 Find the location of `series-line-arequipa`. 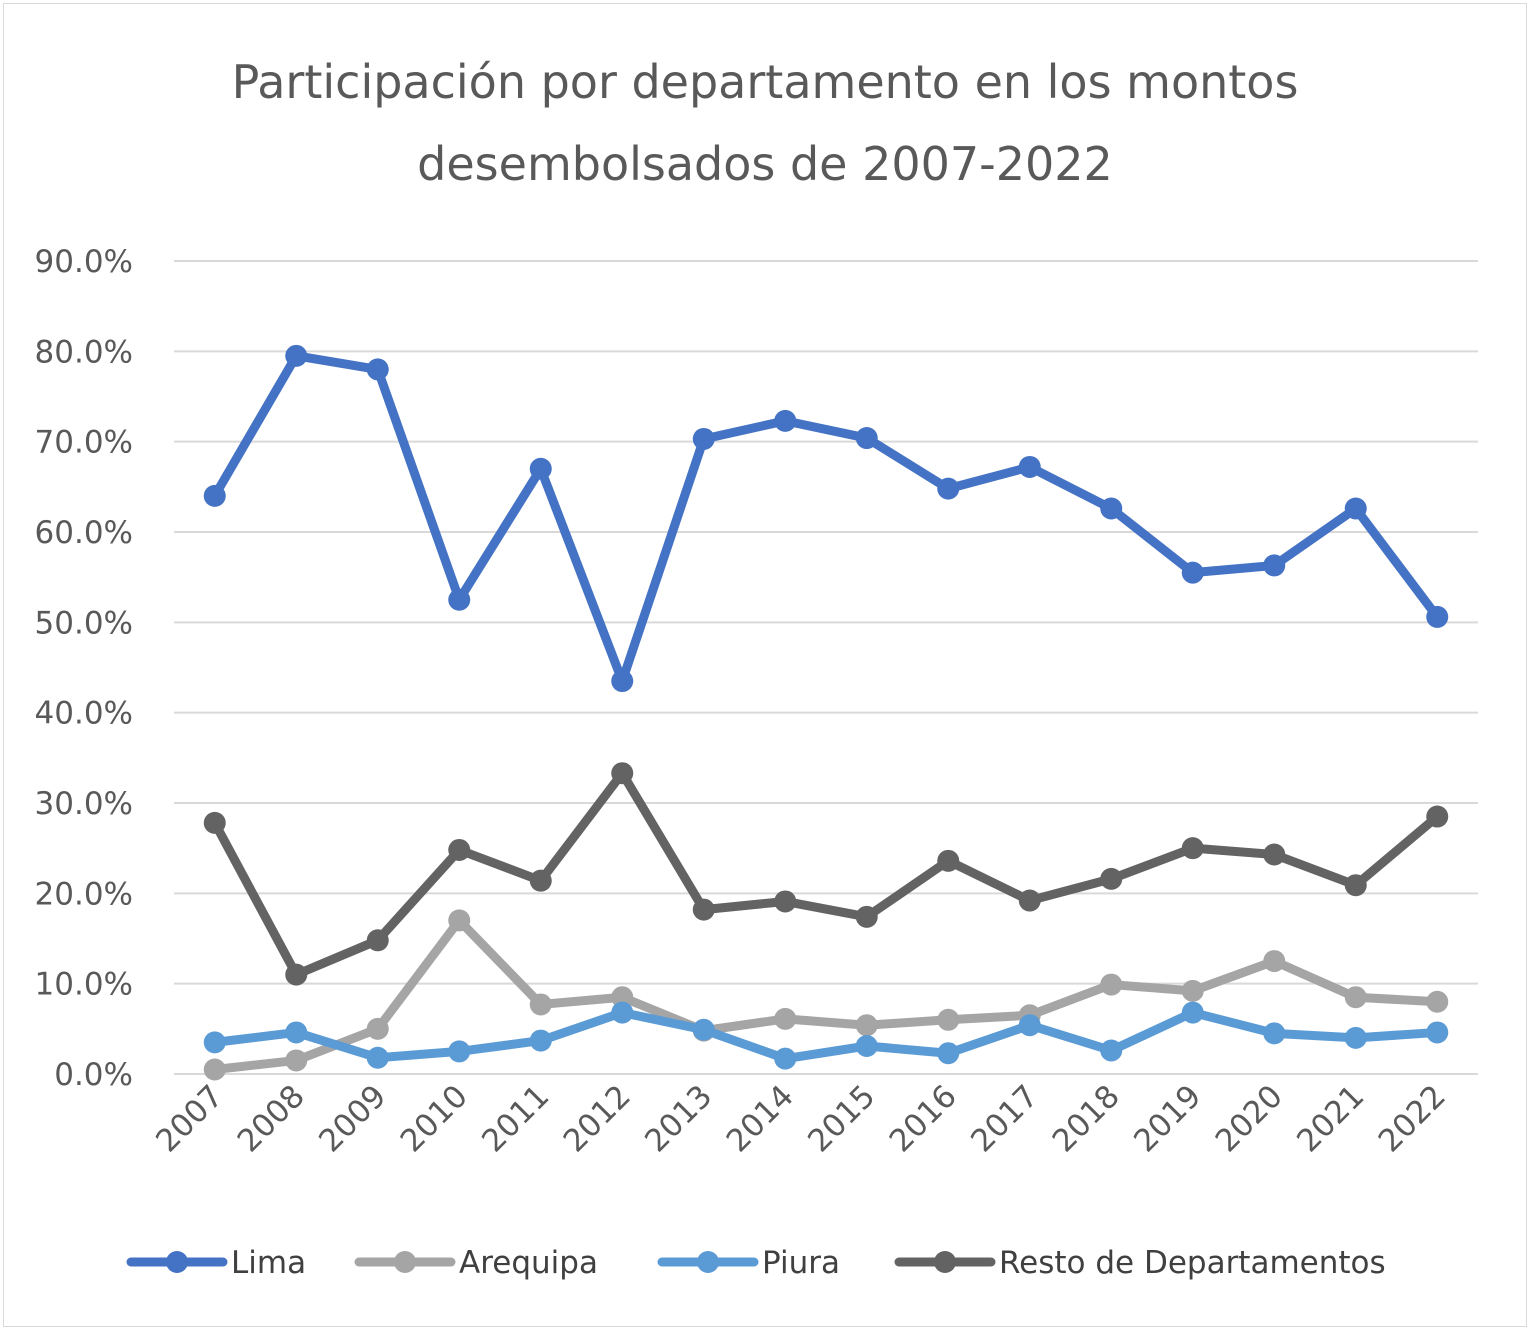

series-line-arequipa is located at coordinates (826, 994).